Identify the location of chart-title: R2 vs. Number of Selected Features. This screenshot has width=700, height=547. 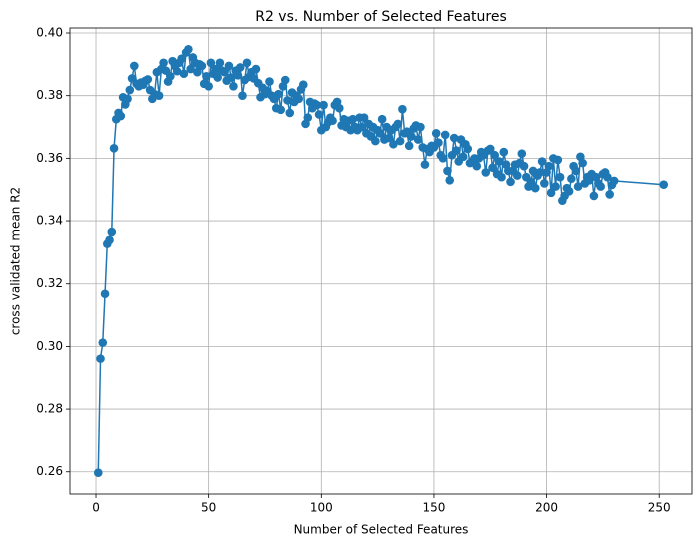
(381, 17).